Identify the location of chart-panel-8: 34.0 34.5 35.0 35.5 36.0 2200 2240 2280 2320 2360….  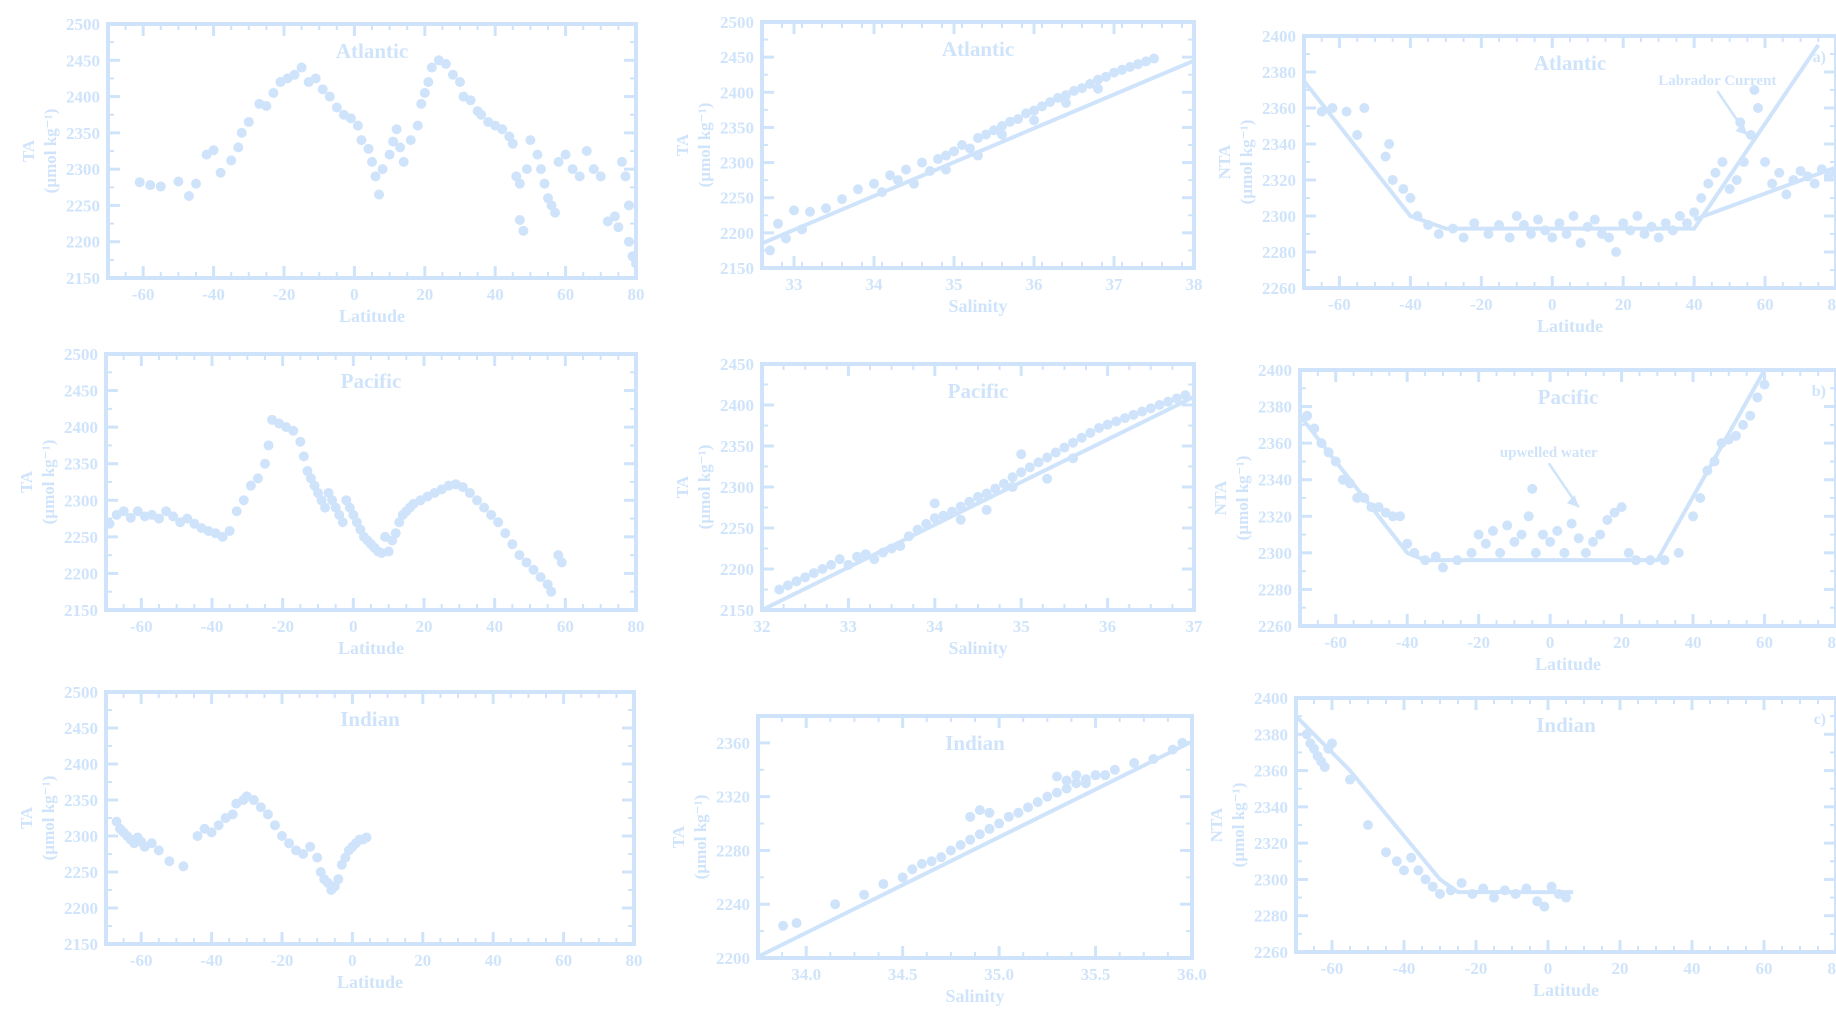
(938, 860).